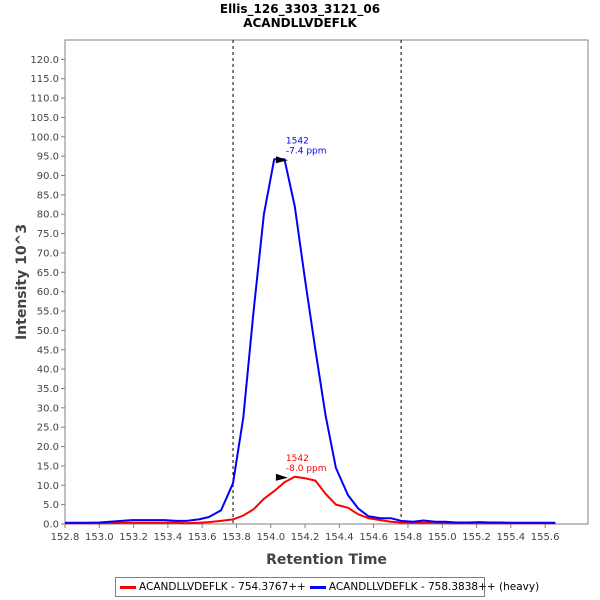 The image size is (600, 600). I want to click on y-tick-label: 25.0, so click(48, 428).